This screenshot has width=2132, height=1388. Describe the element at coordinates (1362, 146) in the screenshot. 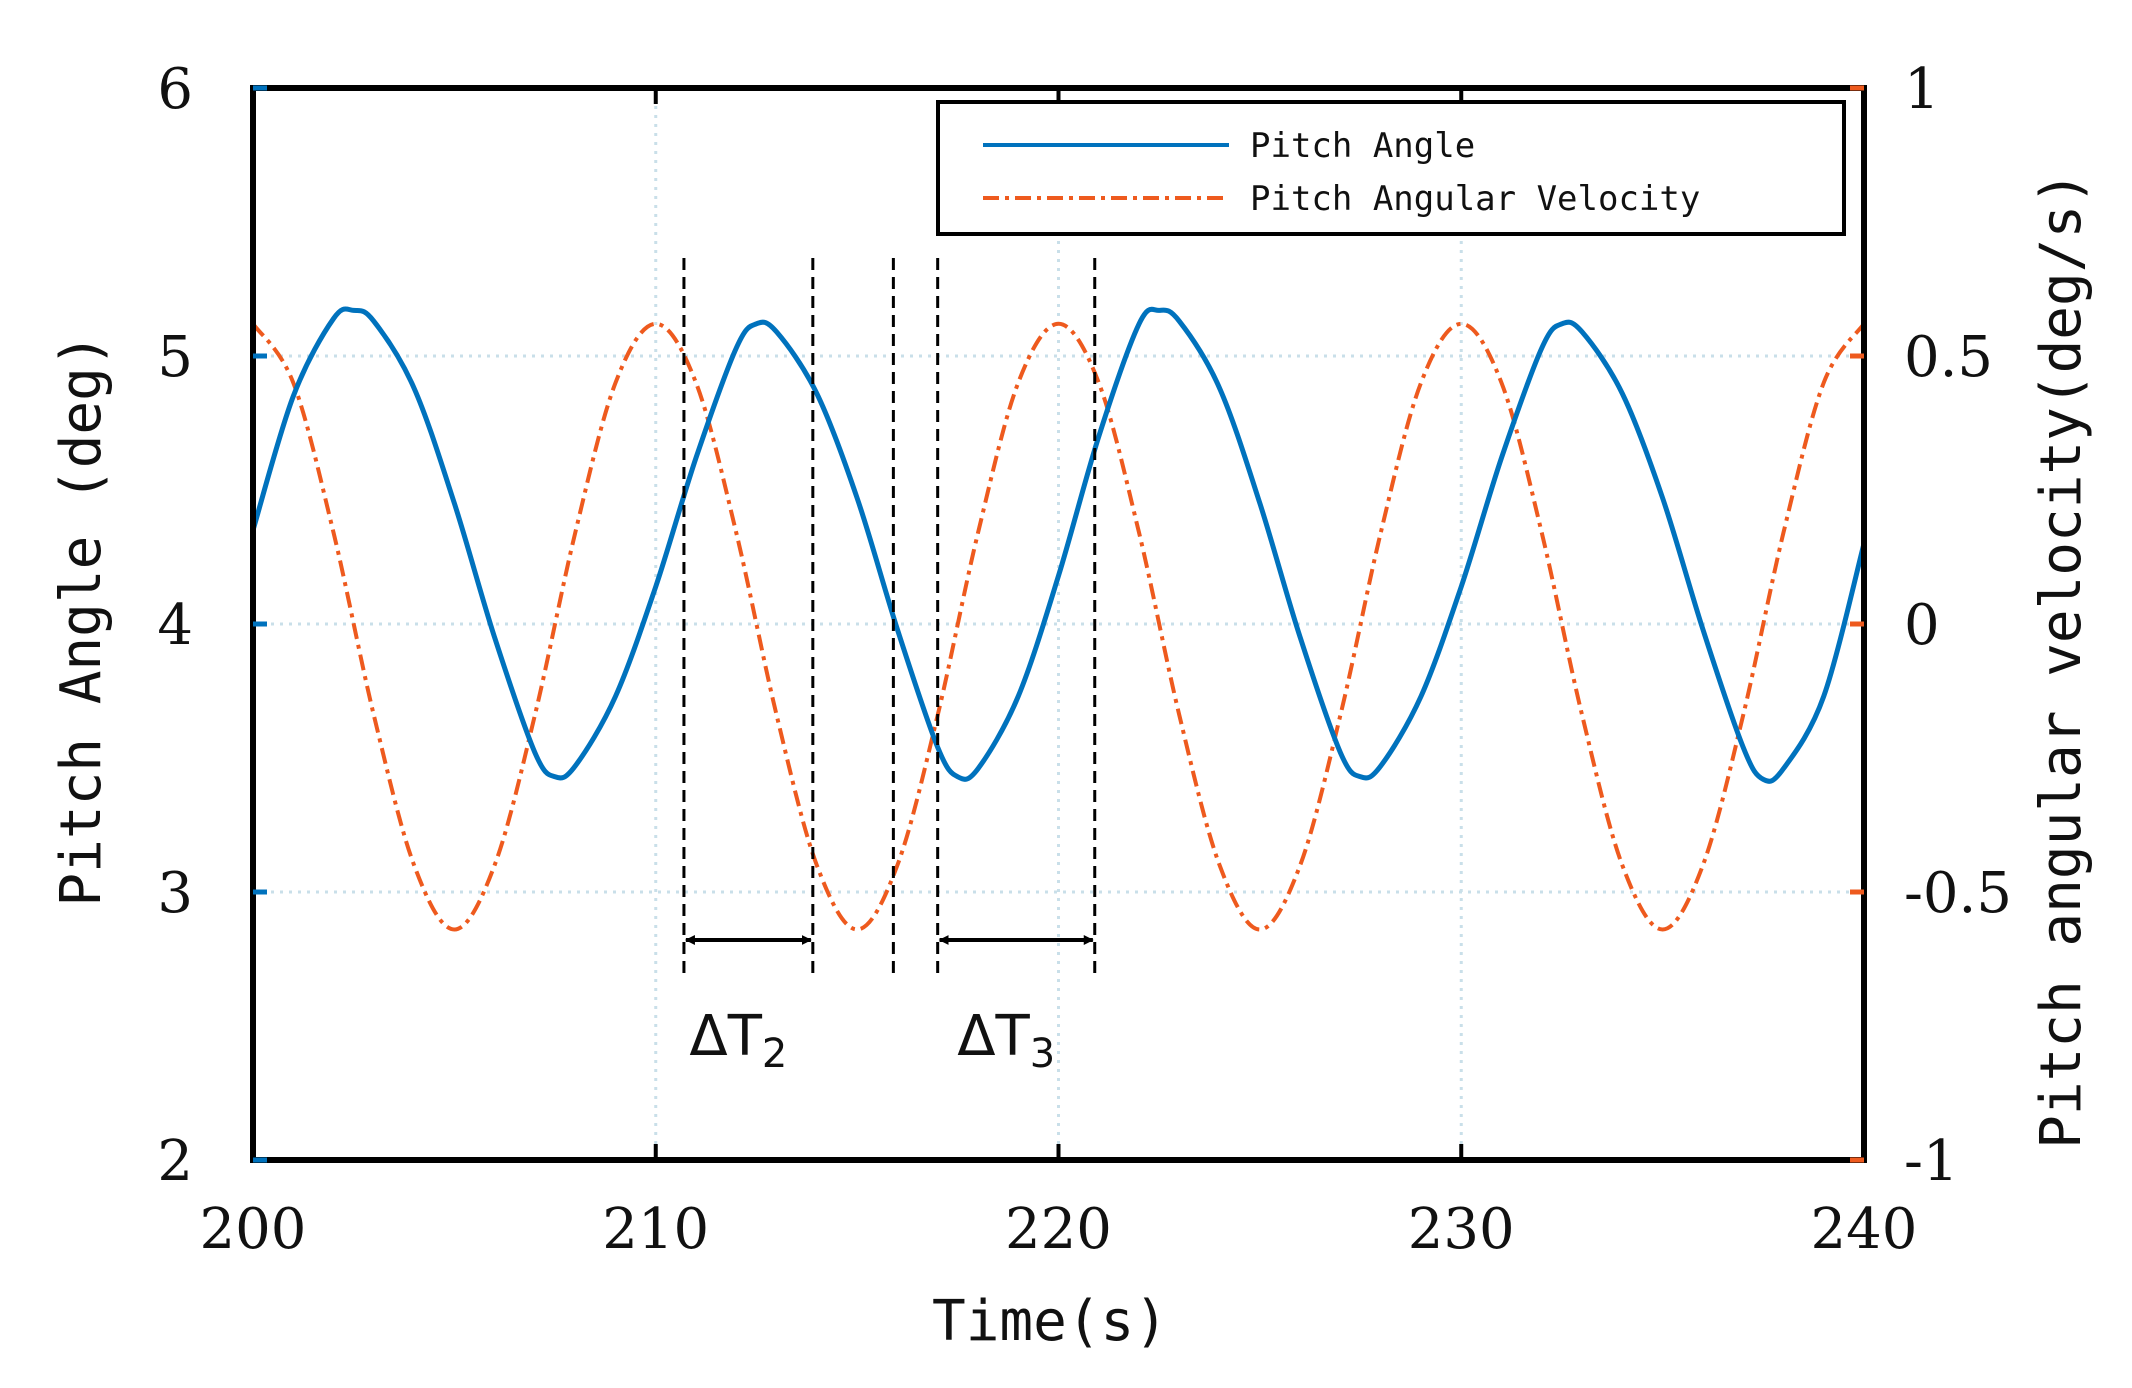

I see `legend-label-pitch-angle: Pitch Angle` at that location.